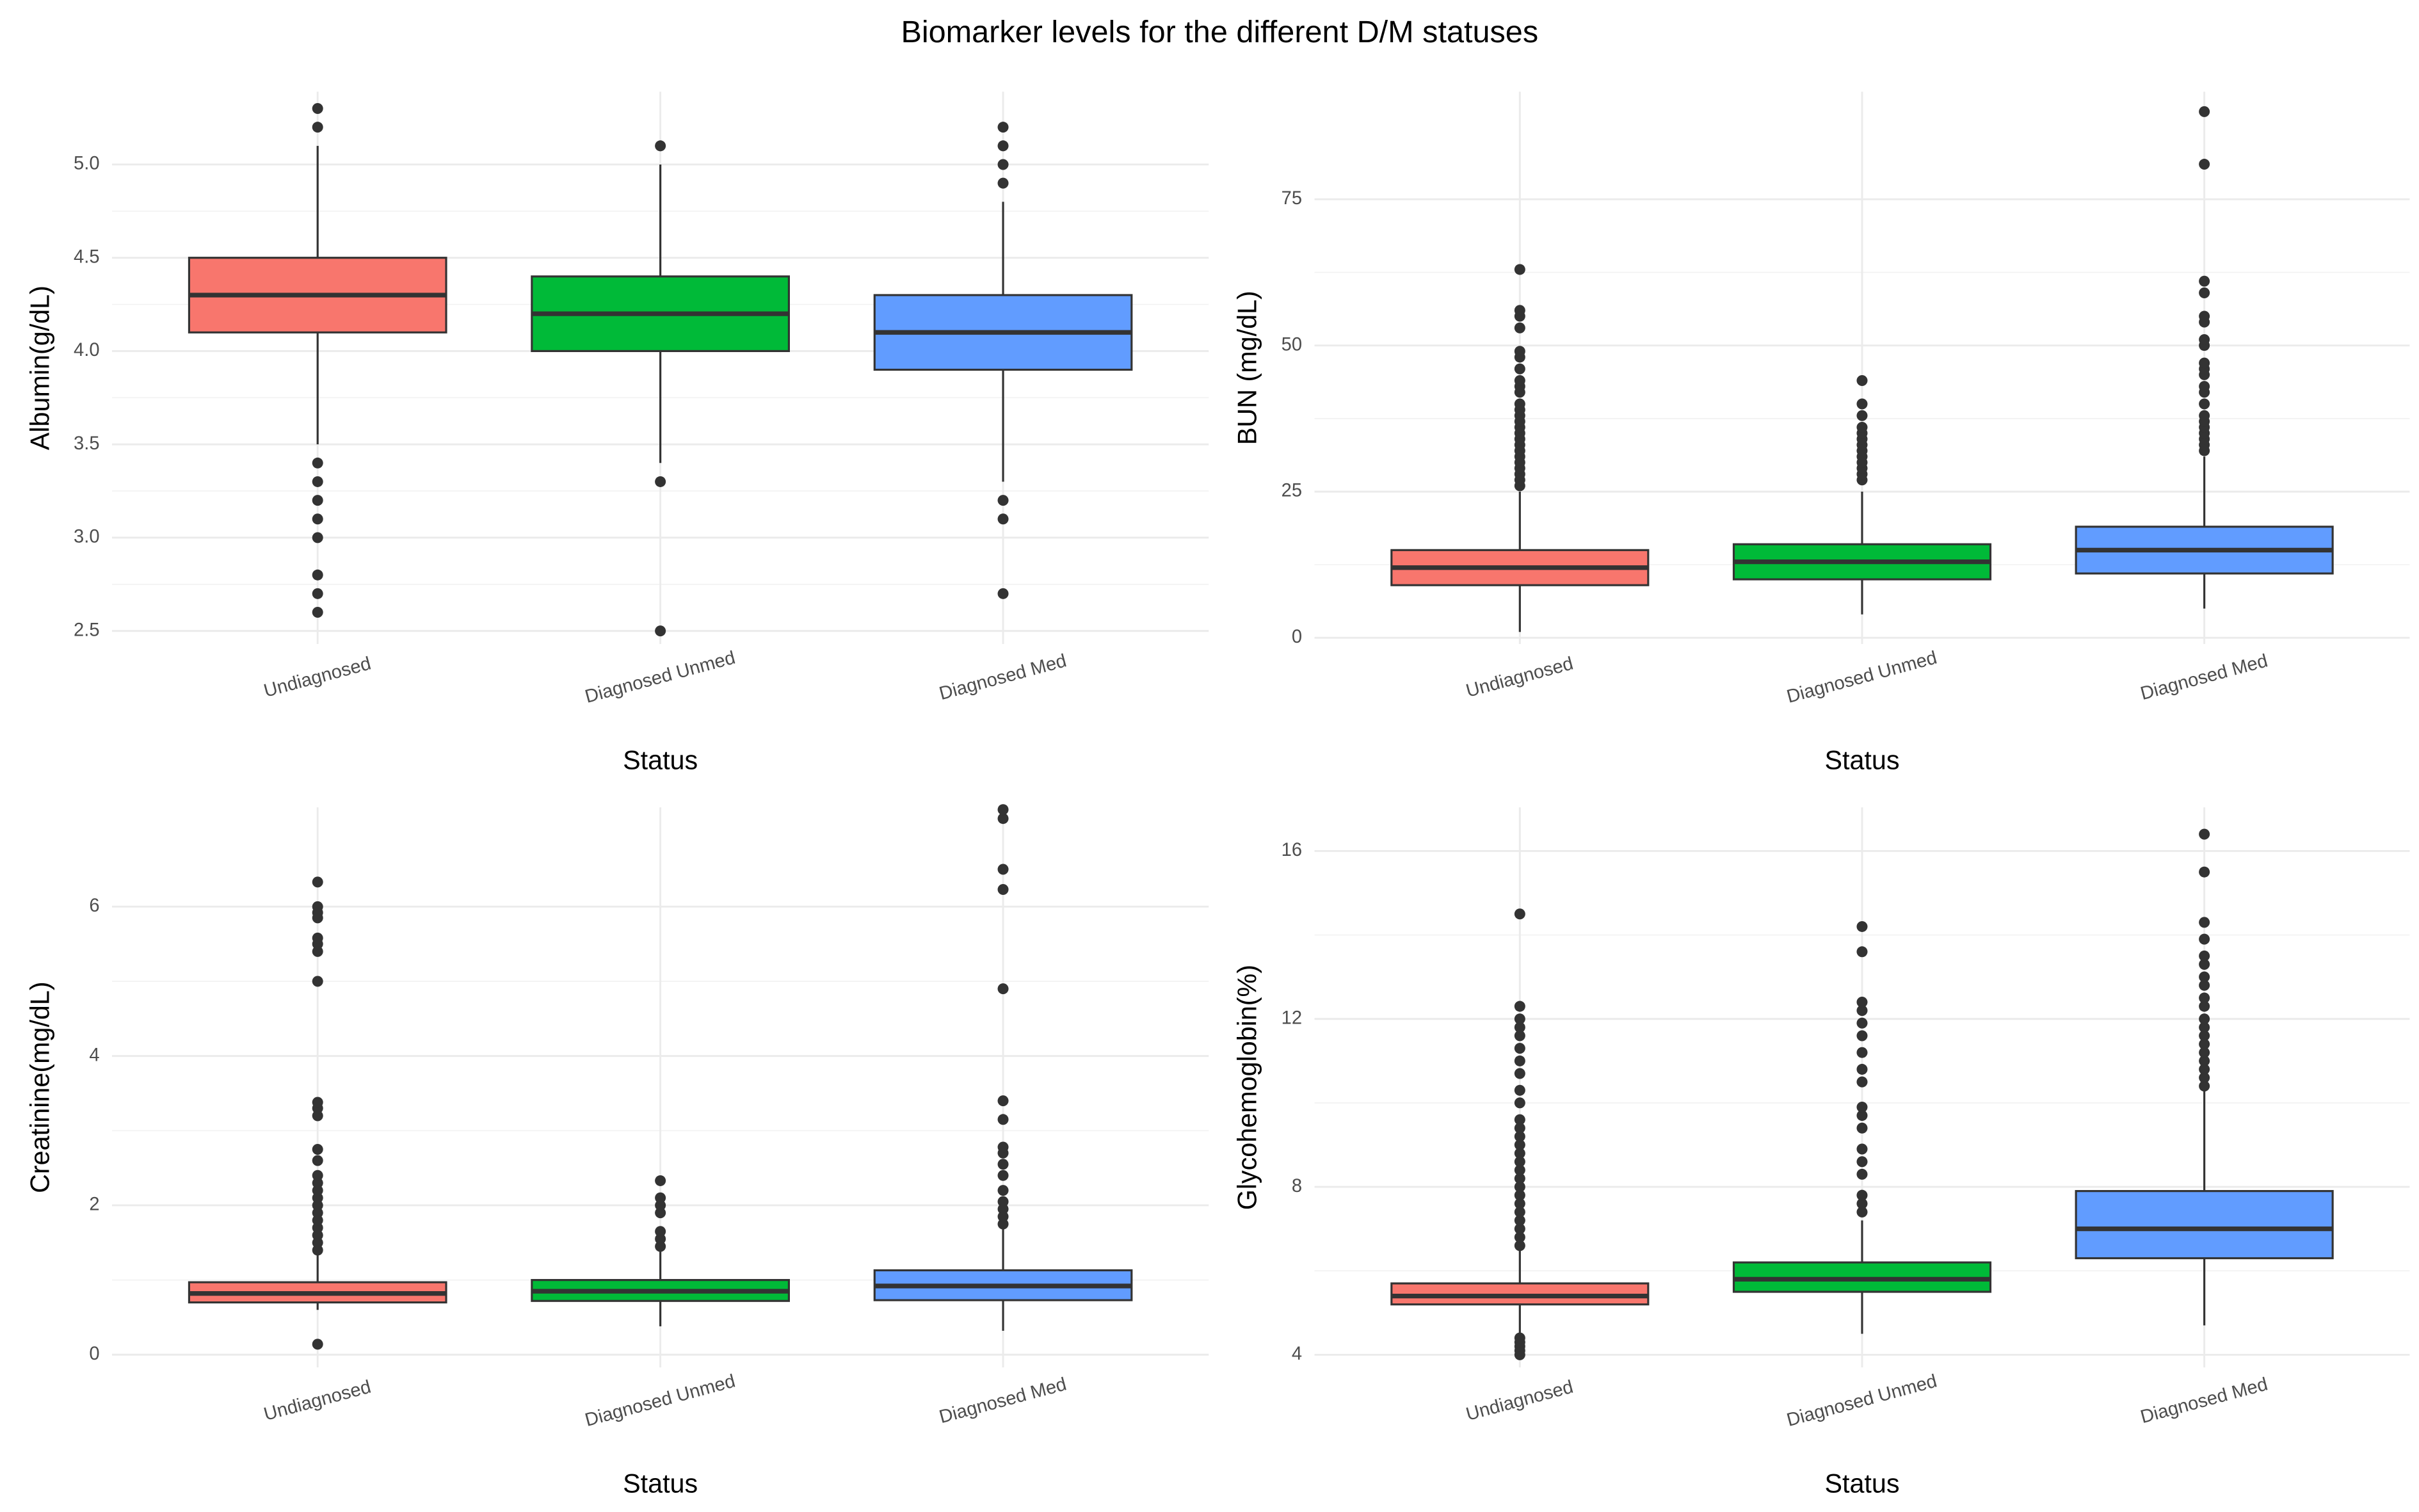 The image size is (2419, 1512). What do you see at coordinates (94, 906) in the screenshot?
I see `y-tick-label: 6` at bounding box center [94, 906].